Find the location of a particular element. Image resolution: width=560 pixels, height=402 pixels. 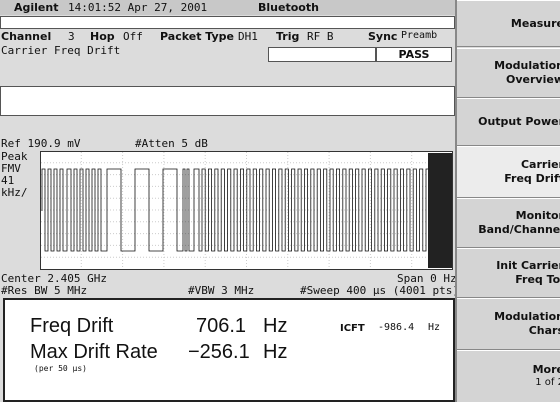

header-bar is located at coordinates (227, 7).